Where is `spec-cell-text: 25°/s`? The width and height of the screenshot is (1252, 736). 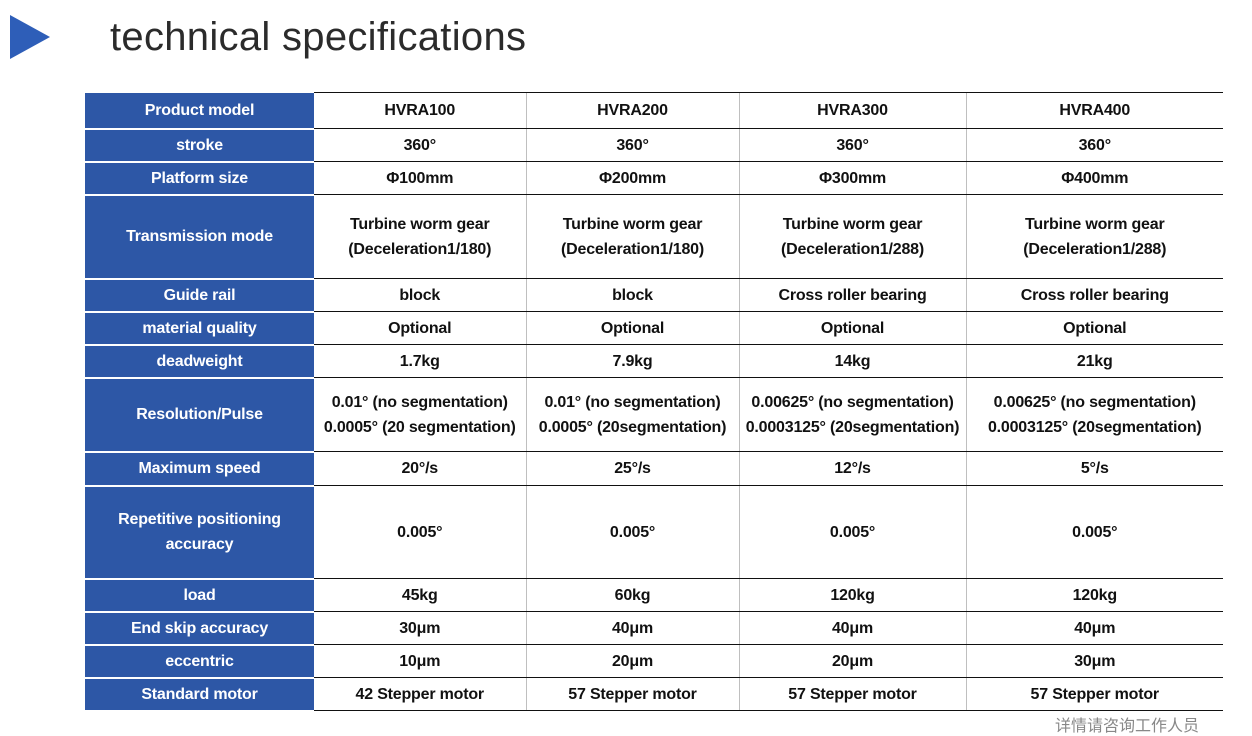
spec-cell-text: 25°/s is located at coordinates (632, 468).